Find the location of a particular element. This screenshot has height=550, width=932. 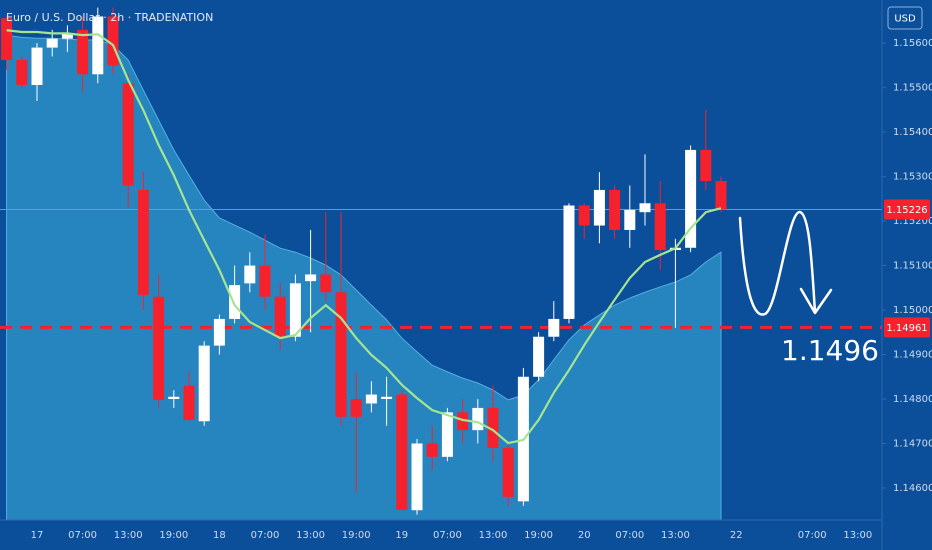

currency-button is located at coordinates (905, 18).